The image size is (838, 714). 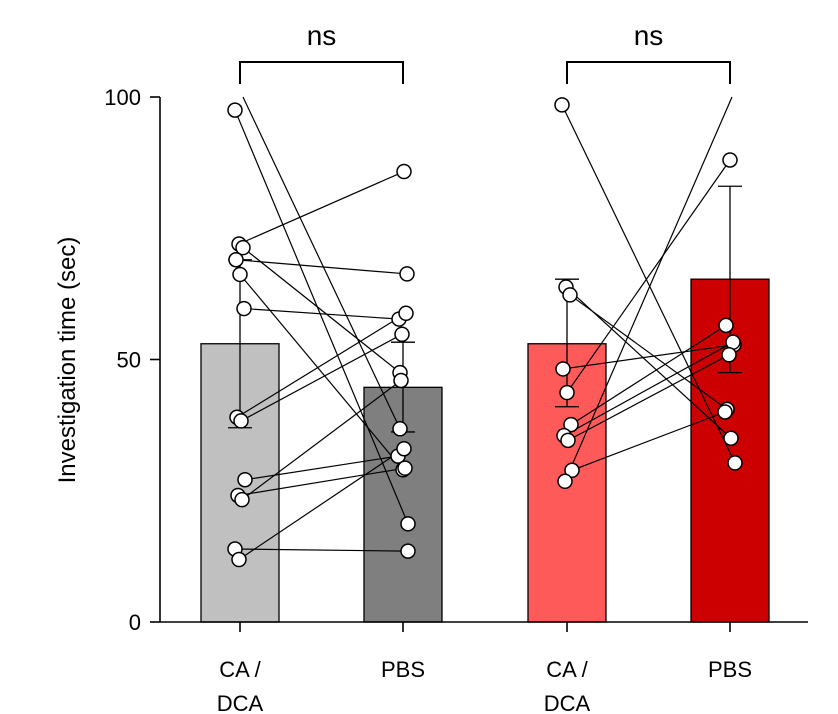 What do you see at coordinates (322, 35) in the screenshot?
I see `significance-label-0: ns` at bounding box center [322, 35].